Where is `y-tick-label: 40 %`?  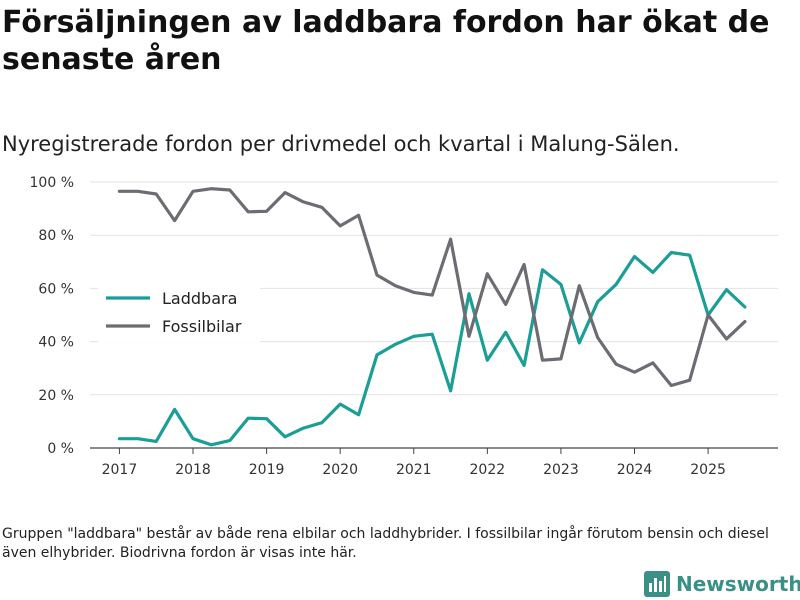 y-tick-label: 40 % is located at coordinates (56, 343).